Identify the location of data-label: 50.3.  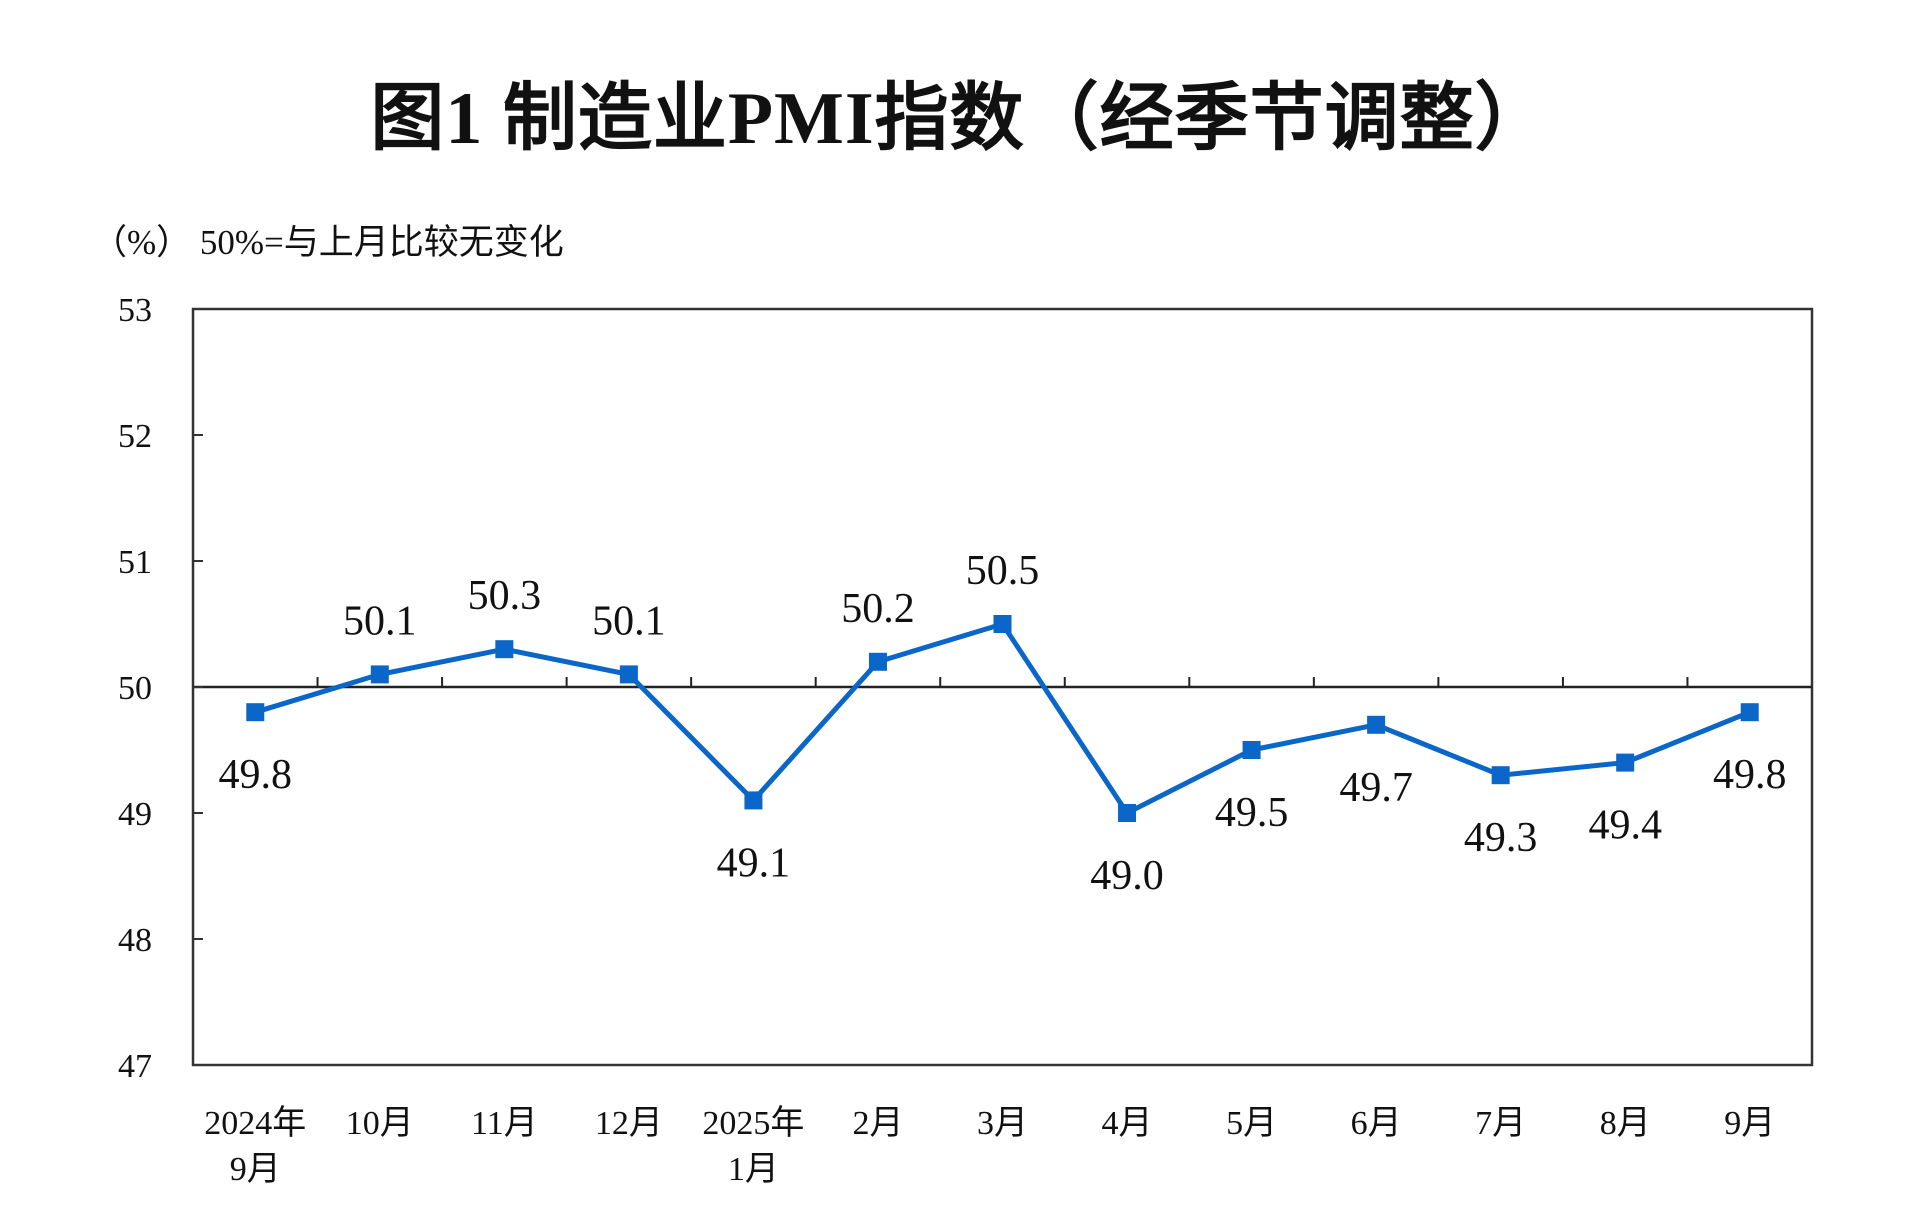
(505, 596).